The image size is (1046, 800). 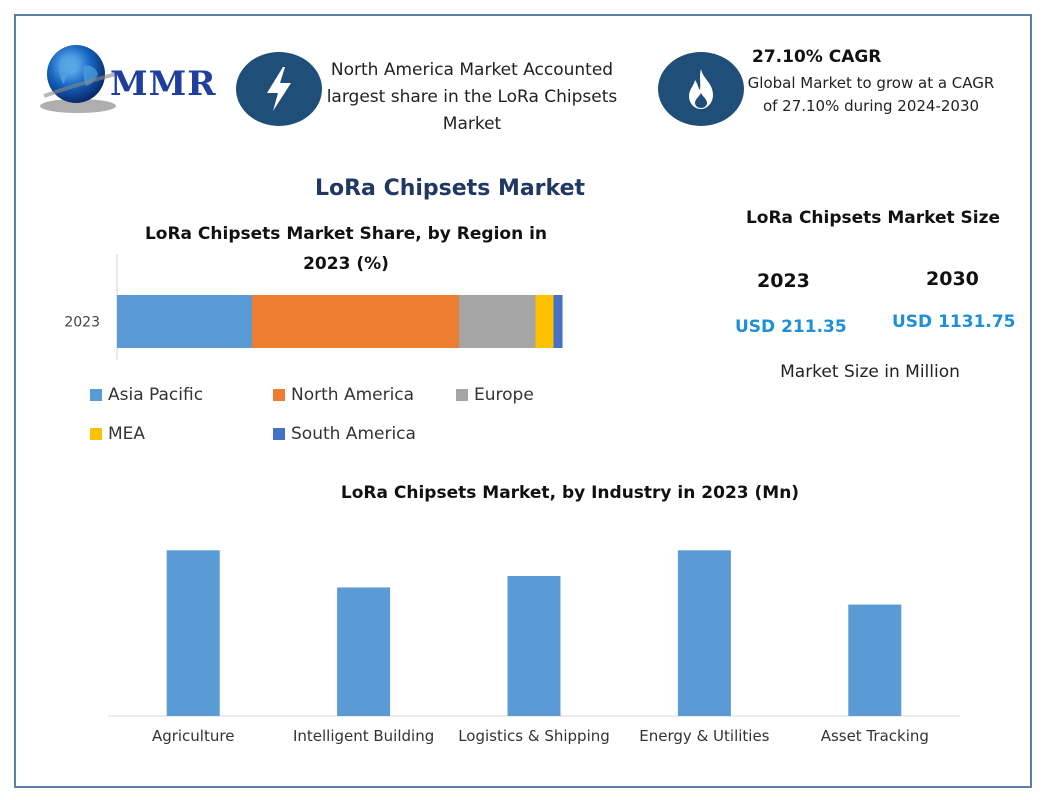 I want to click on bar-agriculture, so click(x=193, y=633).